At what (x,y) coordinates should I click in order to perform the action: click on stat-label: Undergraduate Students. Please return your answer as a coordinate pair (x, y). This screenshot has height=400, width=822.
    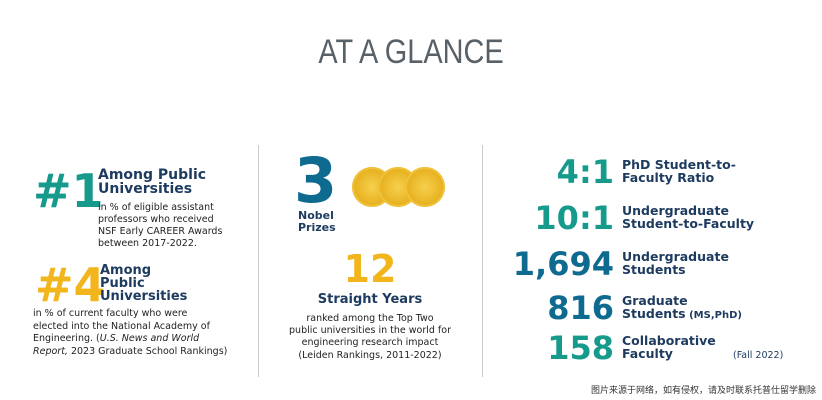
    Looking at the image, I should click on (675, 263).